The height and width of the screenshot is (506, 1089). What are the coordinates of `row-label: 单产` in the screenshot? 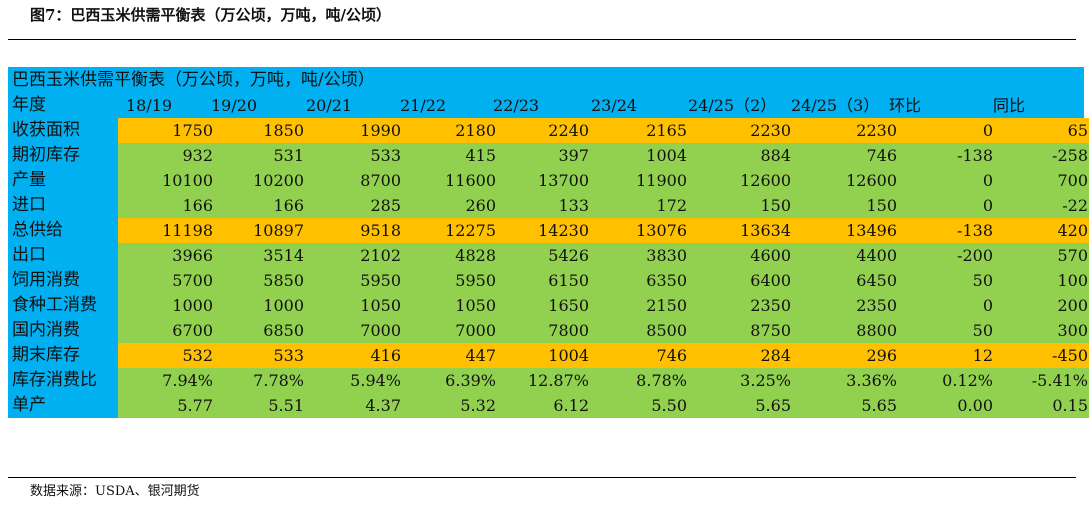 It's located at (29, 405).